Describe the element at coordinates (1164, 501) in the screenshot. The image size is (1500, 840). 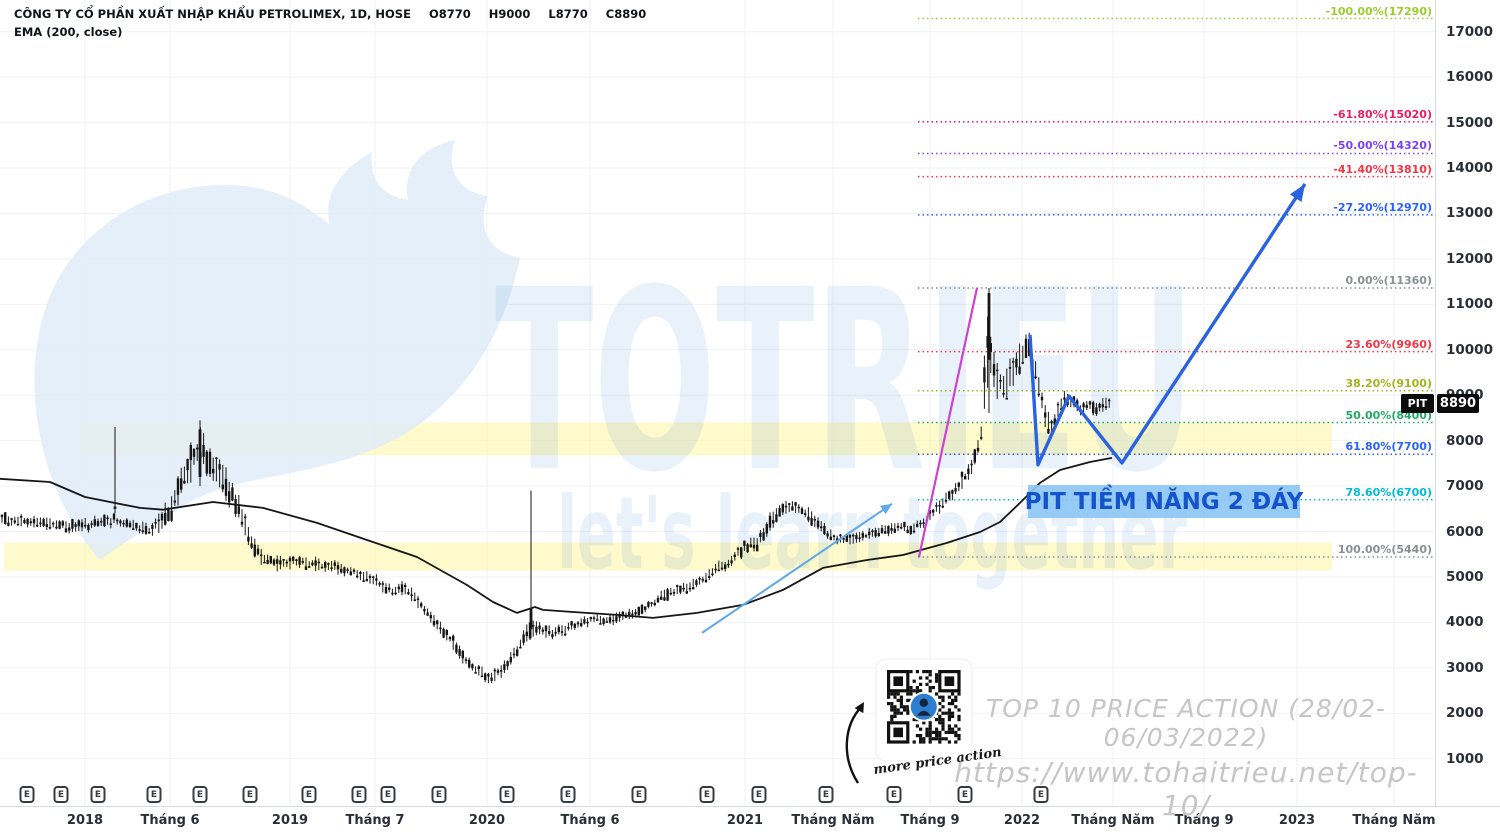
I see `annotation-double-bottom: PIT TIỀM NĂNG 2 ĐÁY` at that location.